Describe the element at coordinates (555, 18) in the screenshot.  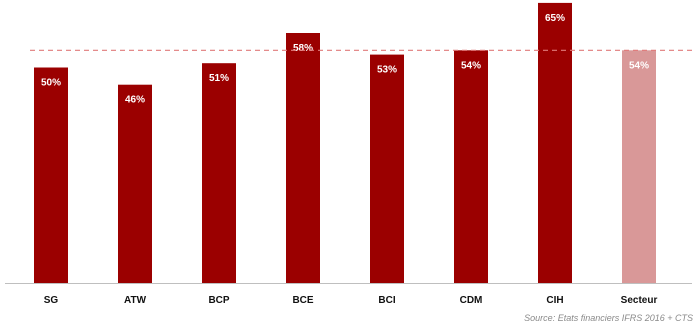
I see `value-label-cih: 65%` at that location.